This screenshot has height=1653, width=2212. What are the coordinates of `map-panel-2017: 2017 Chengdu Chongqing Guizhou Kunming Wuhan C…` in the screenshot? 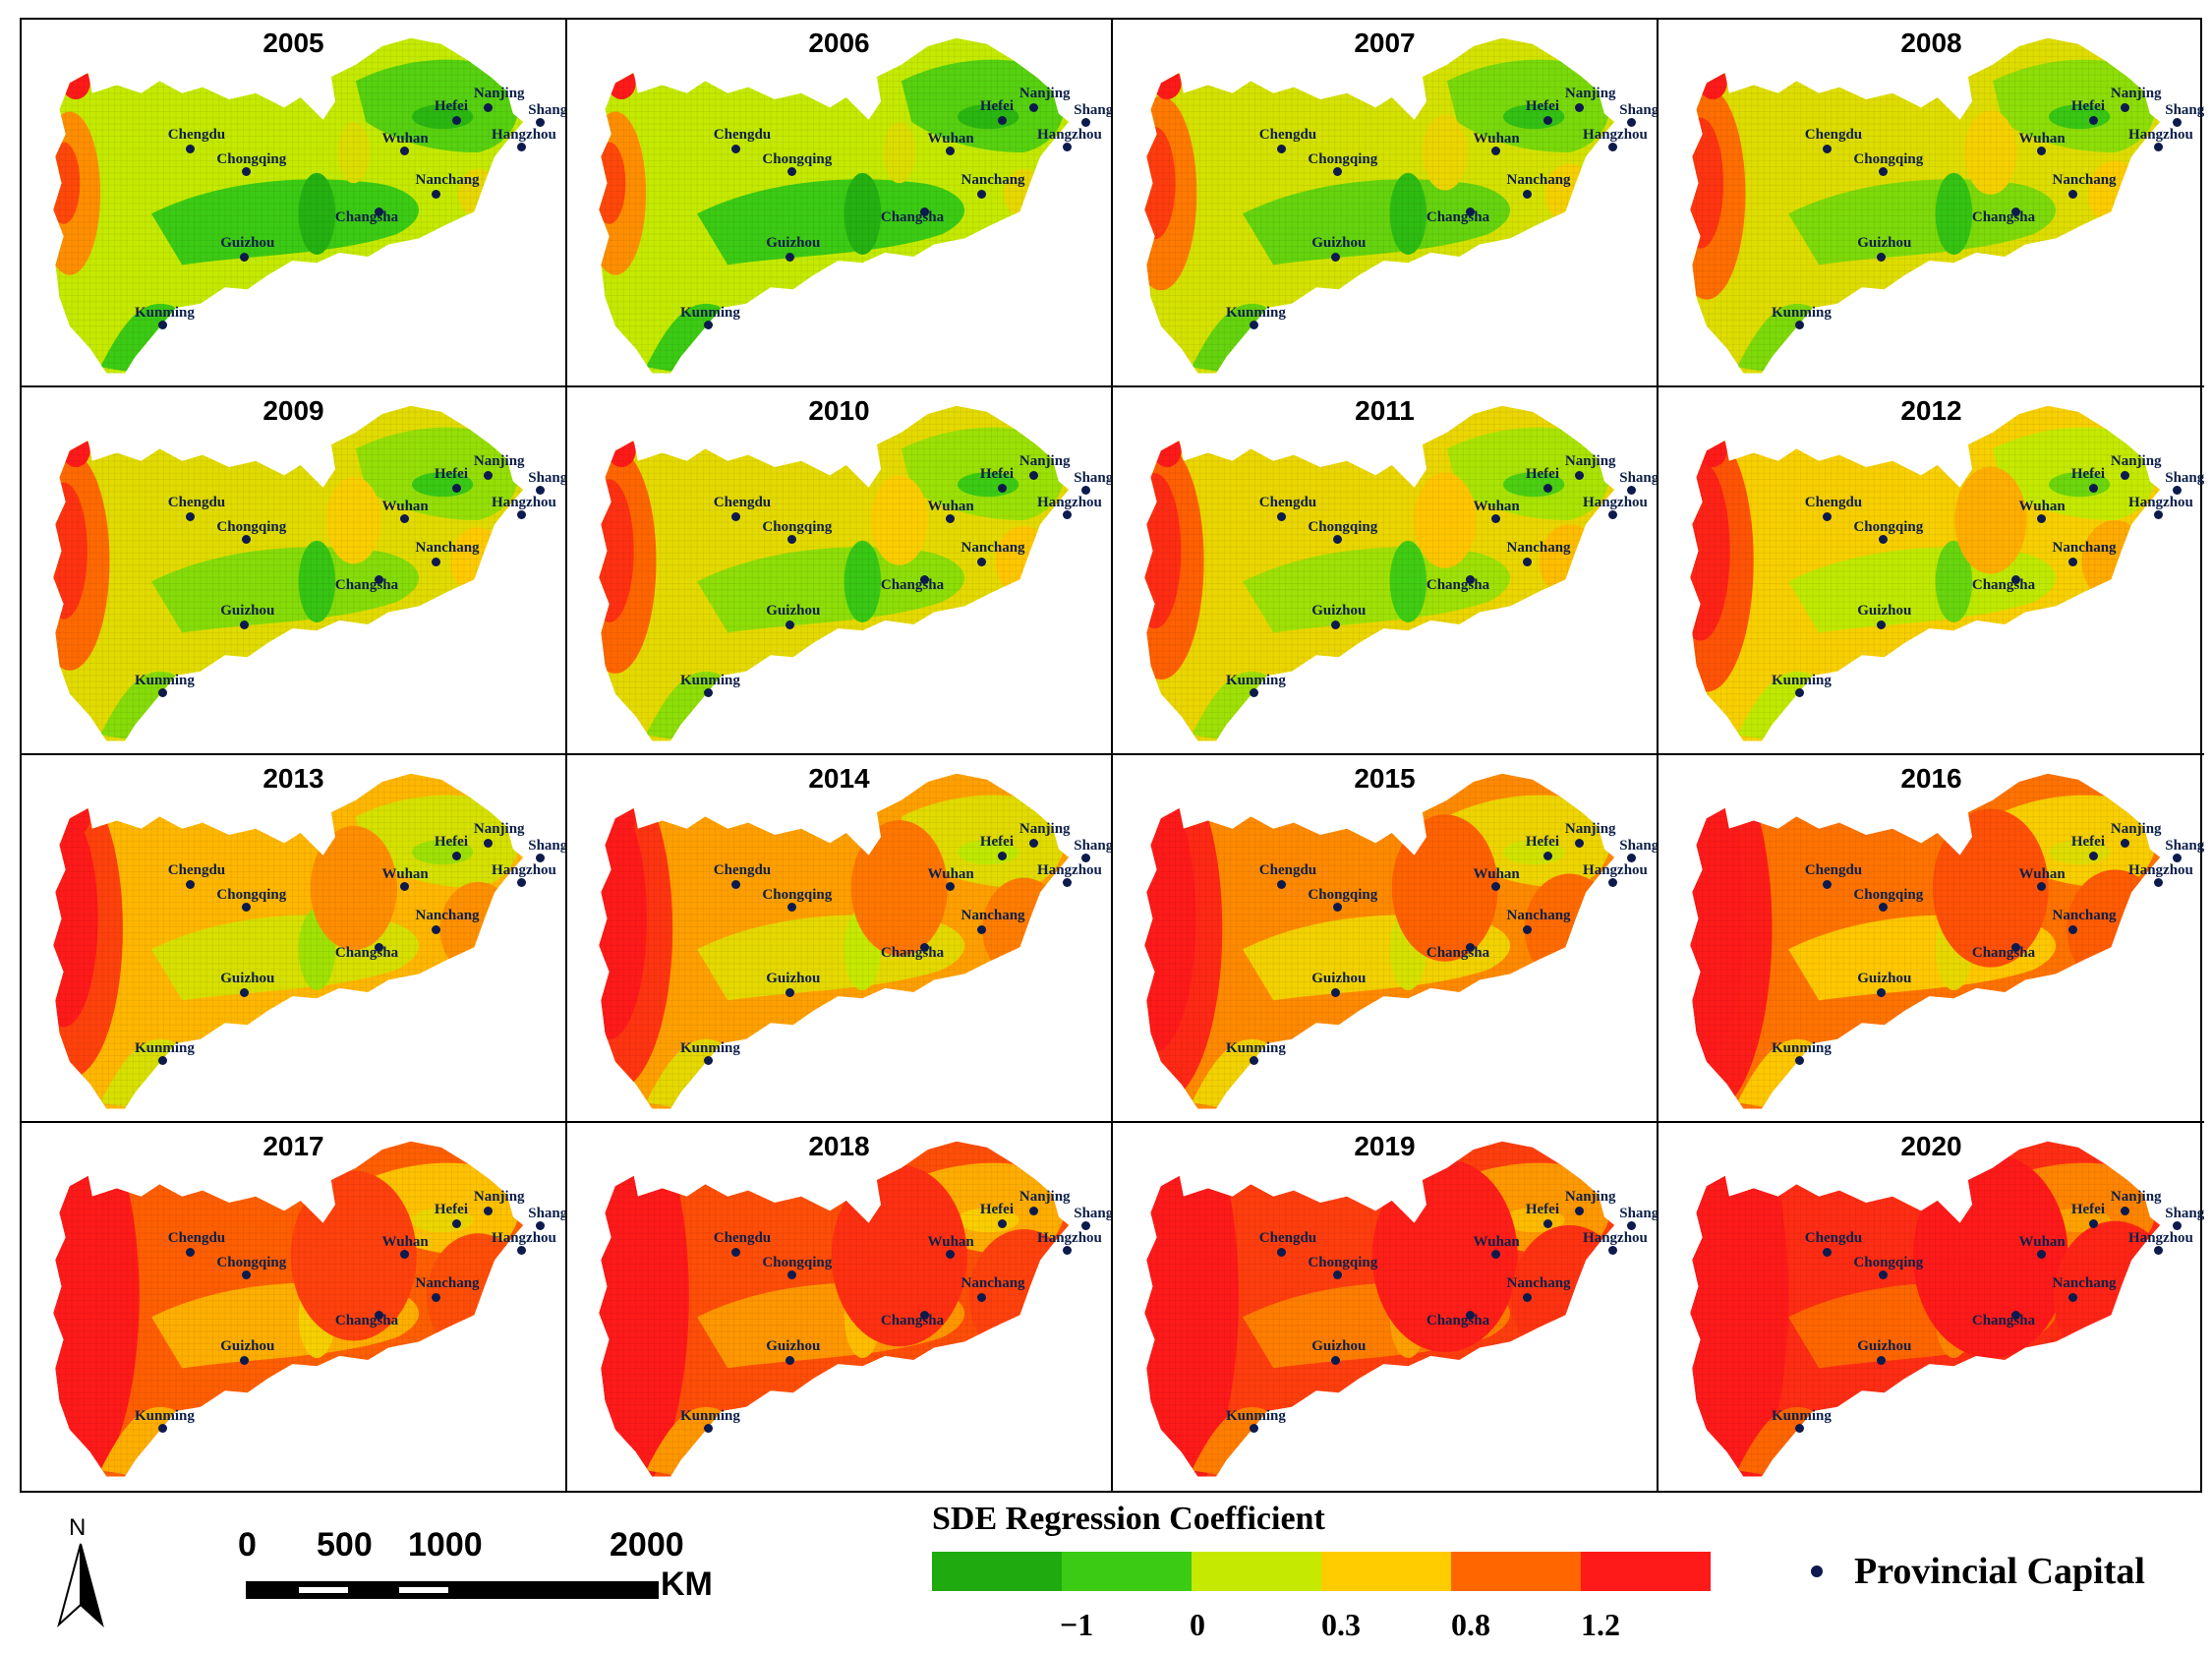 It's located at (294, 1307).